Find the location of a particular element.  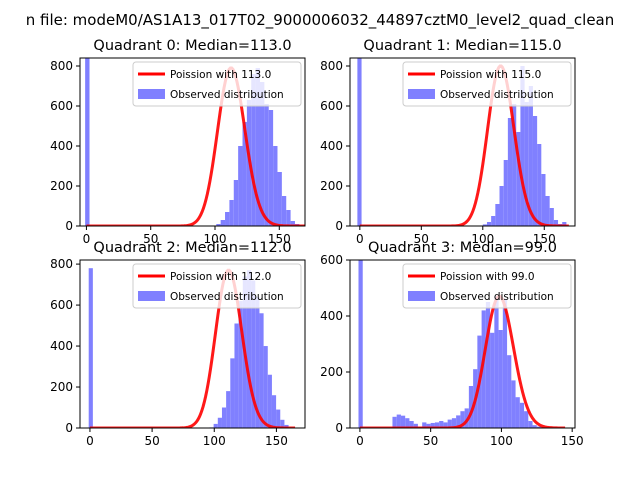

legend-label-poisson: Poission with 113.0 is located at coordinates (220, 75).